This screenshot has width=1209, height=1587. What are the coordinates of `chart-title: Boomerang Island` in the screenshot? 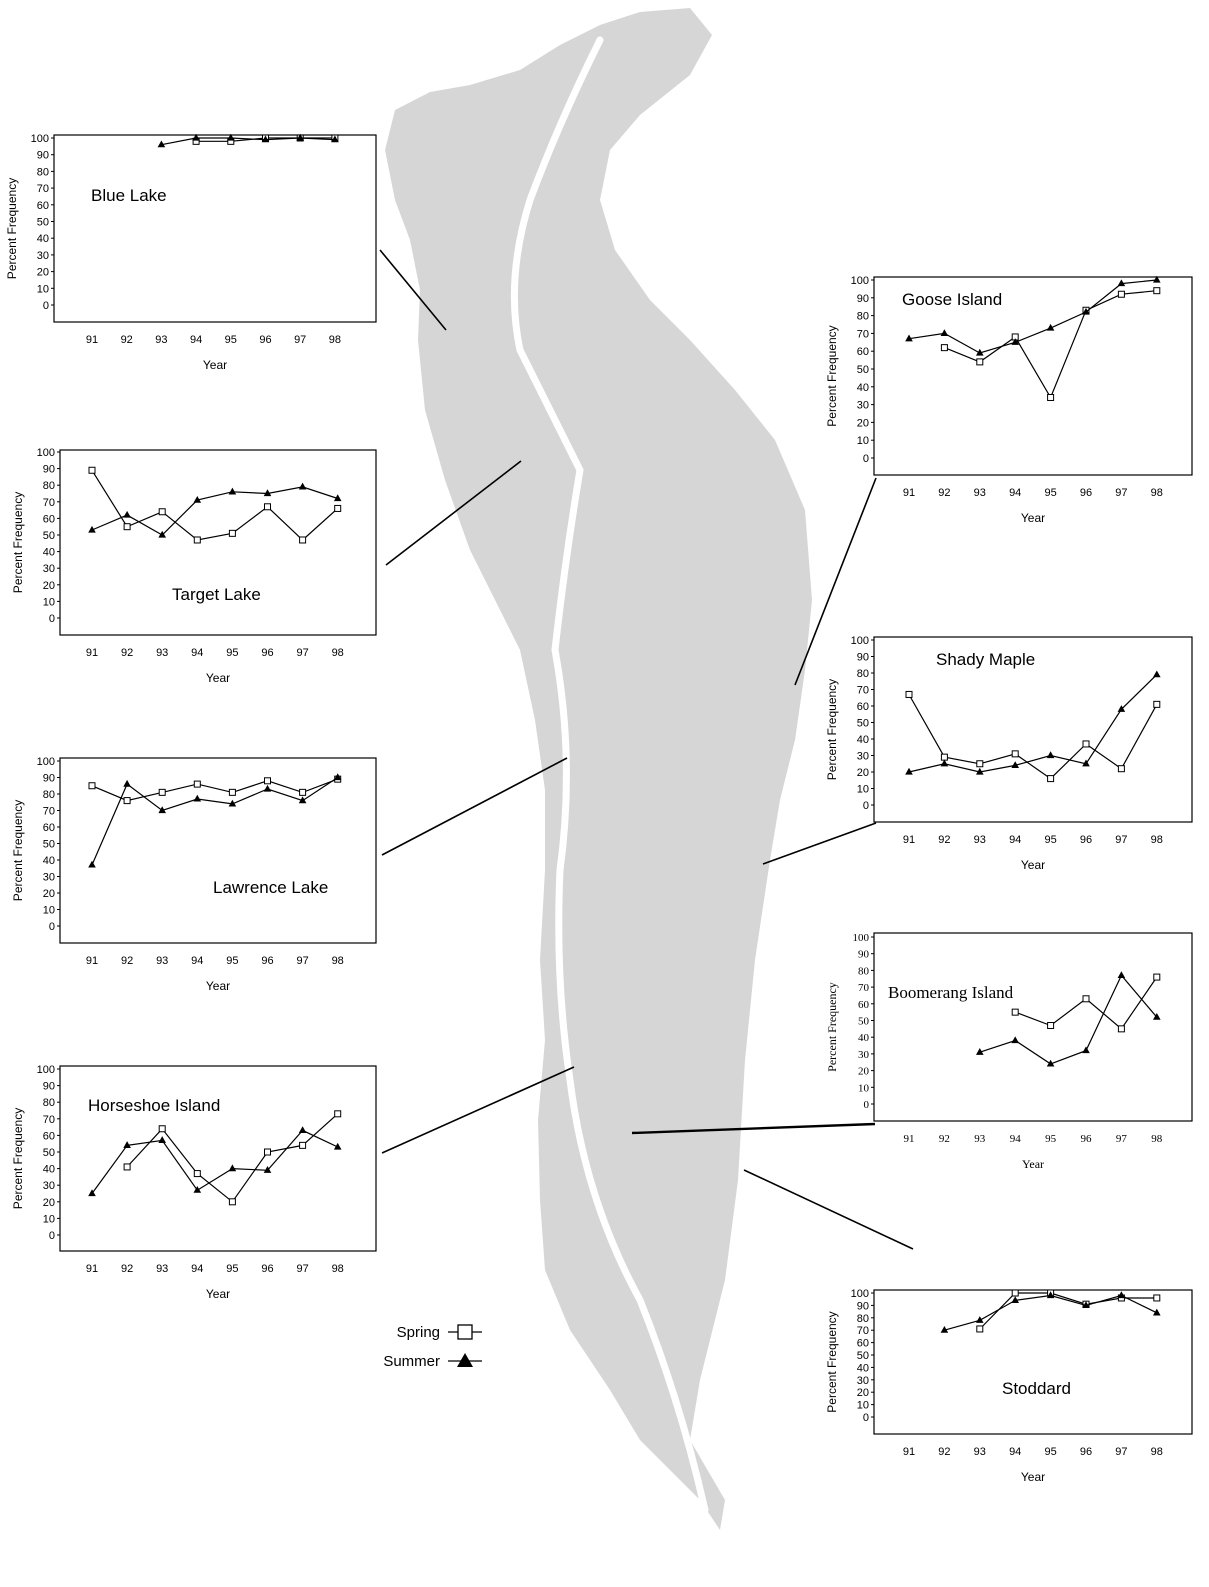 It's located at (951, 992).